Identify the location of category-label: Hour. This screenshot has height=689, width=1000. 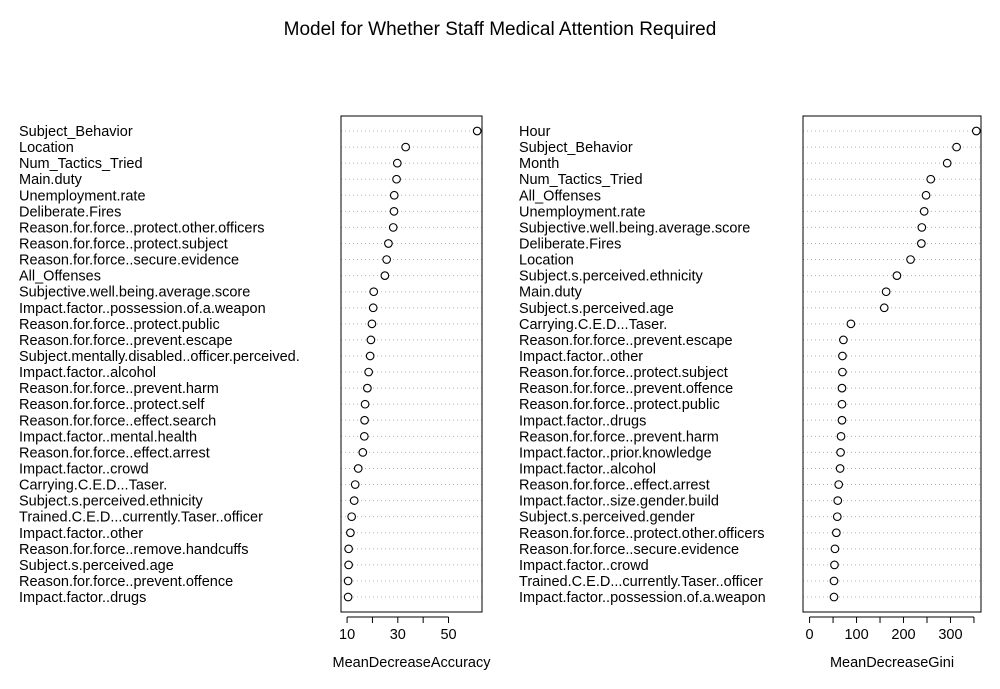
(535, 132).